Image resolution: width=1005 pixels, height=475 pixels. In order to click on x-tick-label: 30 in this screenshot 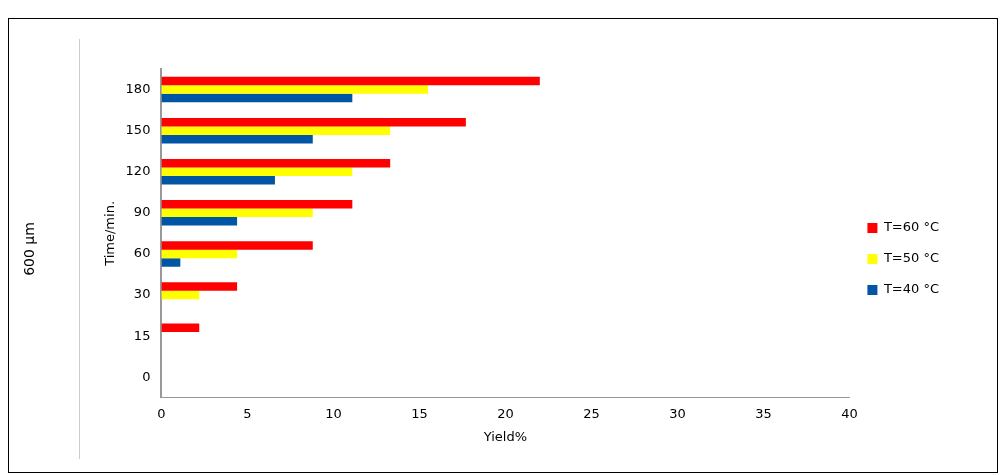, I will do `click(677, 413)`.